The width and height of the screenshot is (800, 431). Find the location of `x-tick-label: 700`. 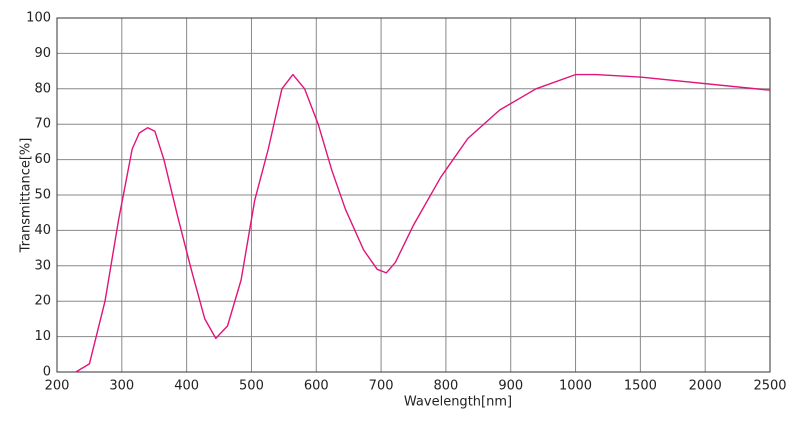

x-tick-label: 700 is located at coordinates (381, 386).